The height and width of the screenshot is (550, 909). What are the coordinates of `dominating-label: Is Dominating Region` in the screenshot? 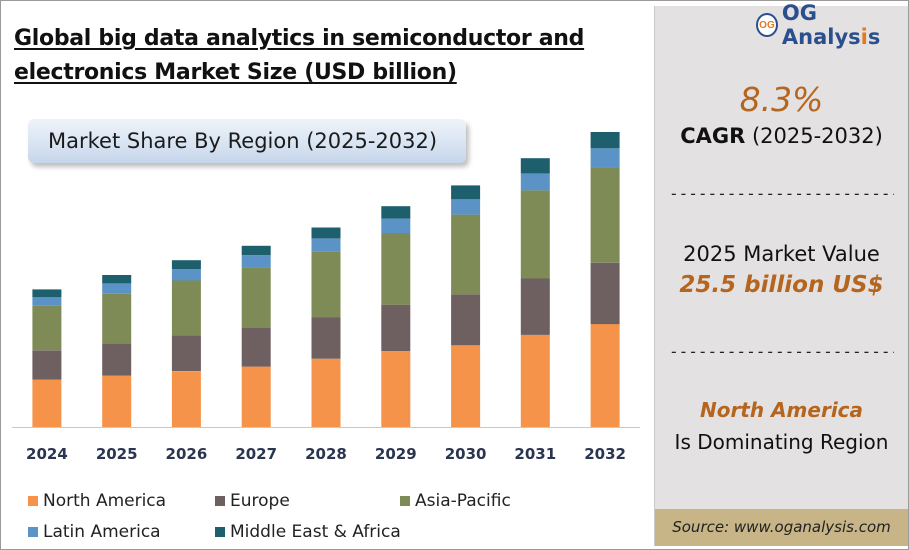 It's located at (781, 442).